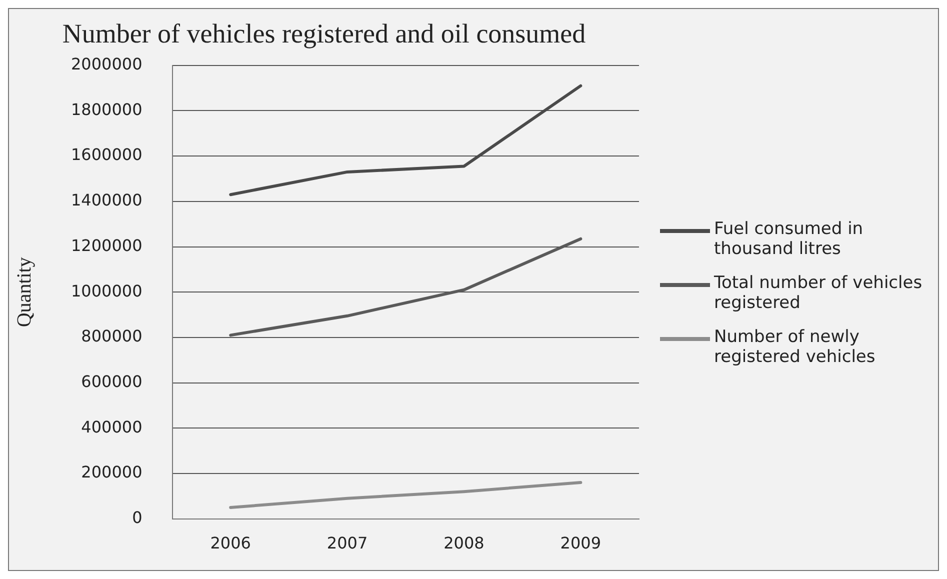 The height and width of the screenshot is (579, 947). What do you see at coordinates (111, 426) in the screenshot?
I see `y-tick-label: 400000` at bounding box center [111, 426].